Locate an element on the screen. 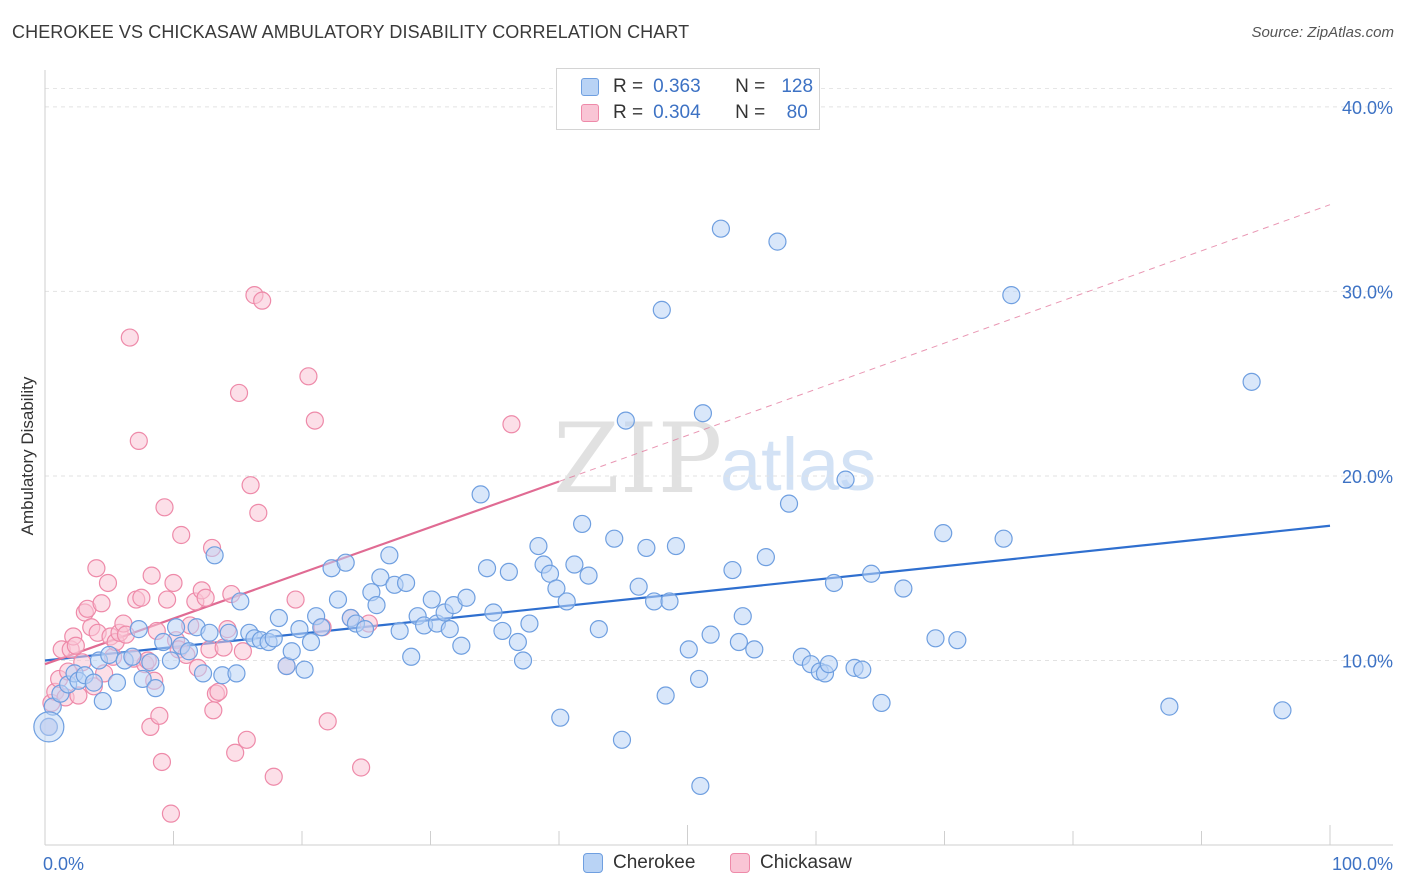  chickasaw-n-value: 80 is located at coordinates (797, 112).